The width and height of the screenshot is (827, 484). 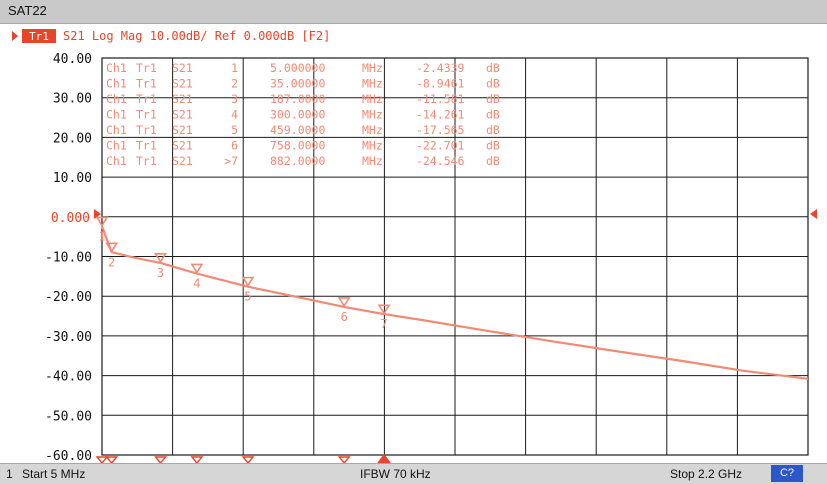 I want to click on marker-table-cell: -14.261, so click(x=440, y=115).